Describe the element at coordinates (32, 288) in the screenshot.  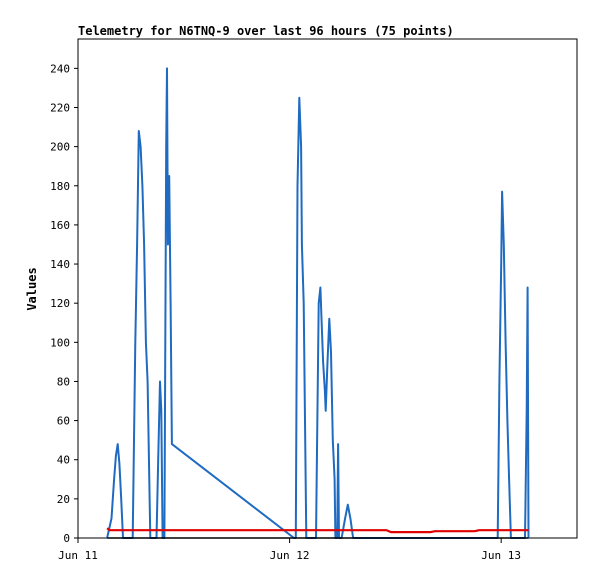
I see `y-axis-label: Values` at that location.